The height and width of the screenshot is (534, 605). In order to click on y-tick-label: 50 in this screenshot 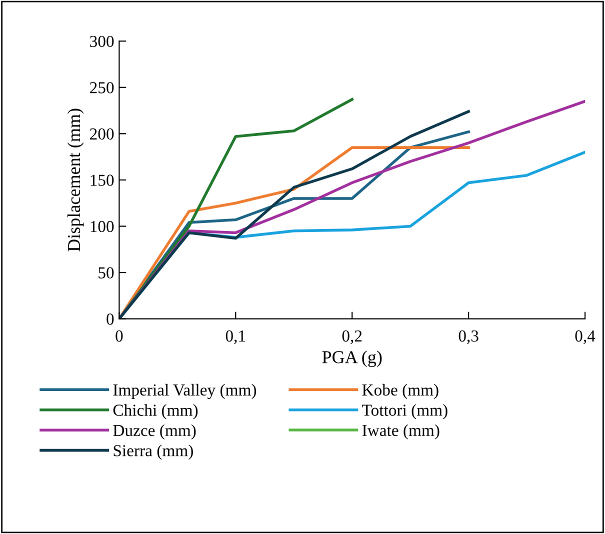, I will do `click(106, 272)`.